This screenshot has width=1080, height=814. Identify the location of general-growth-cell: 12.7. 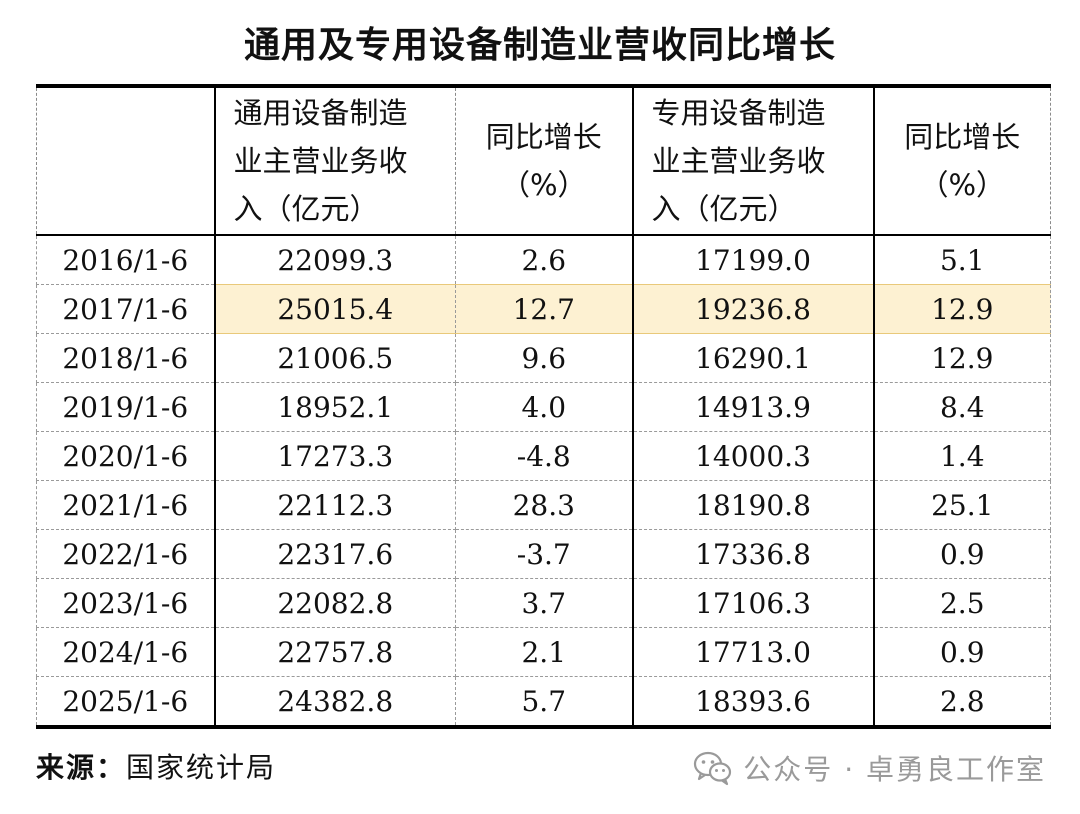
(544, 309).